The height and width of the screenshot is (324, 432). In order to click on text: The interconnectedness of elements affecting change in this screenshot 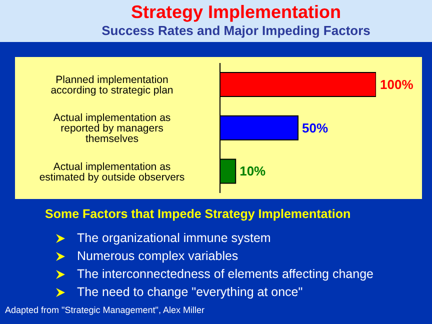, I will do `click(225, 274)`.